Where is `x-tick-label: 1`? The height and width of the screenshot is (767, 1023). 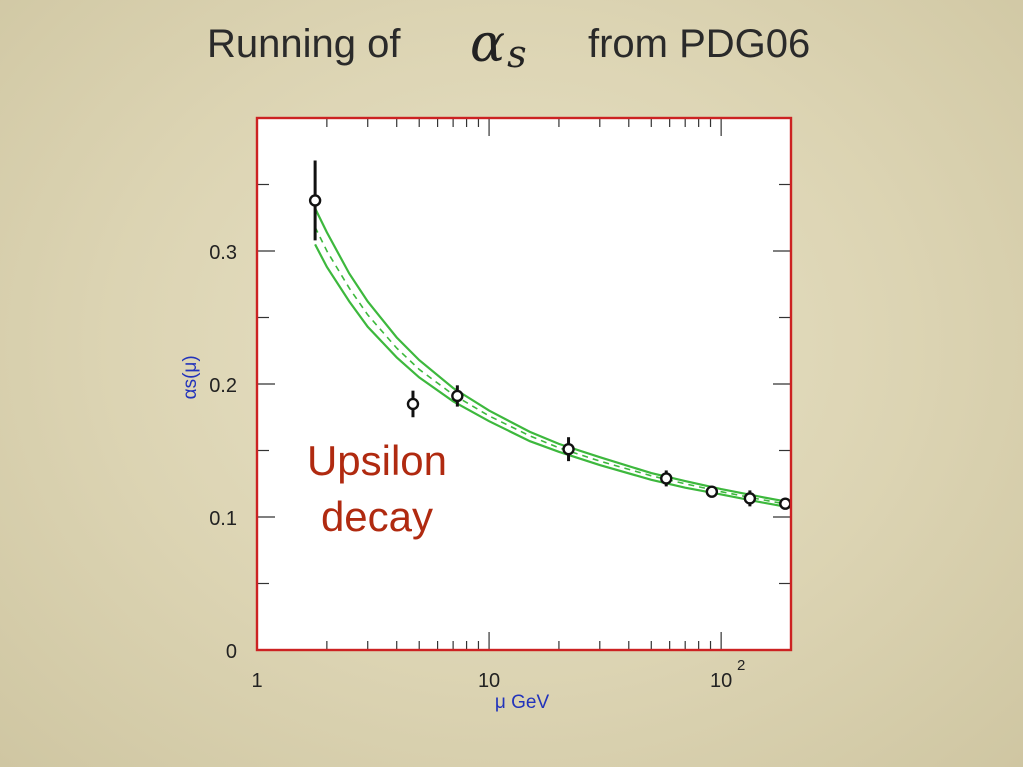 x-tick-label: 1 is located at coordinates (256, 681).